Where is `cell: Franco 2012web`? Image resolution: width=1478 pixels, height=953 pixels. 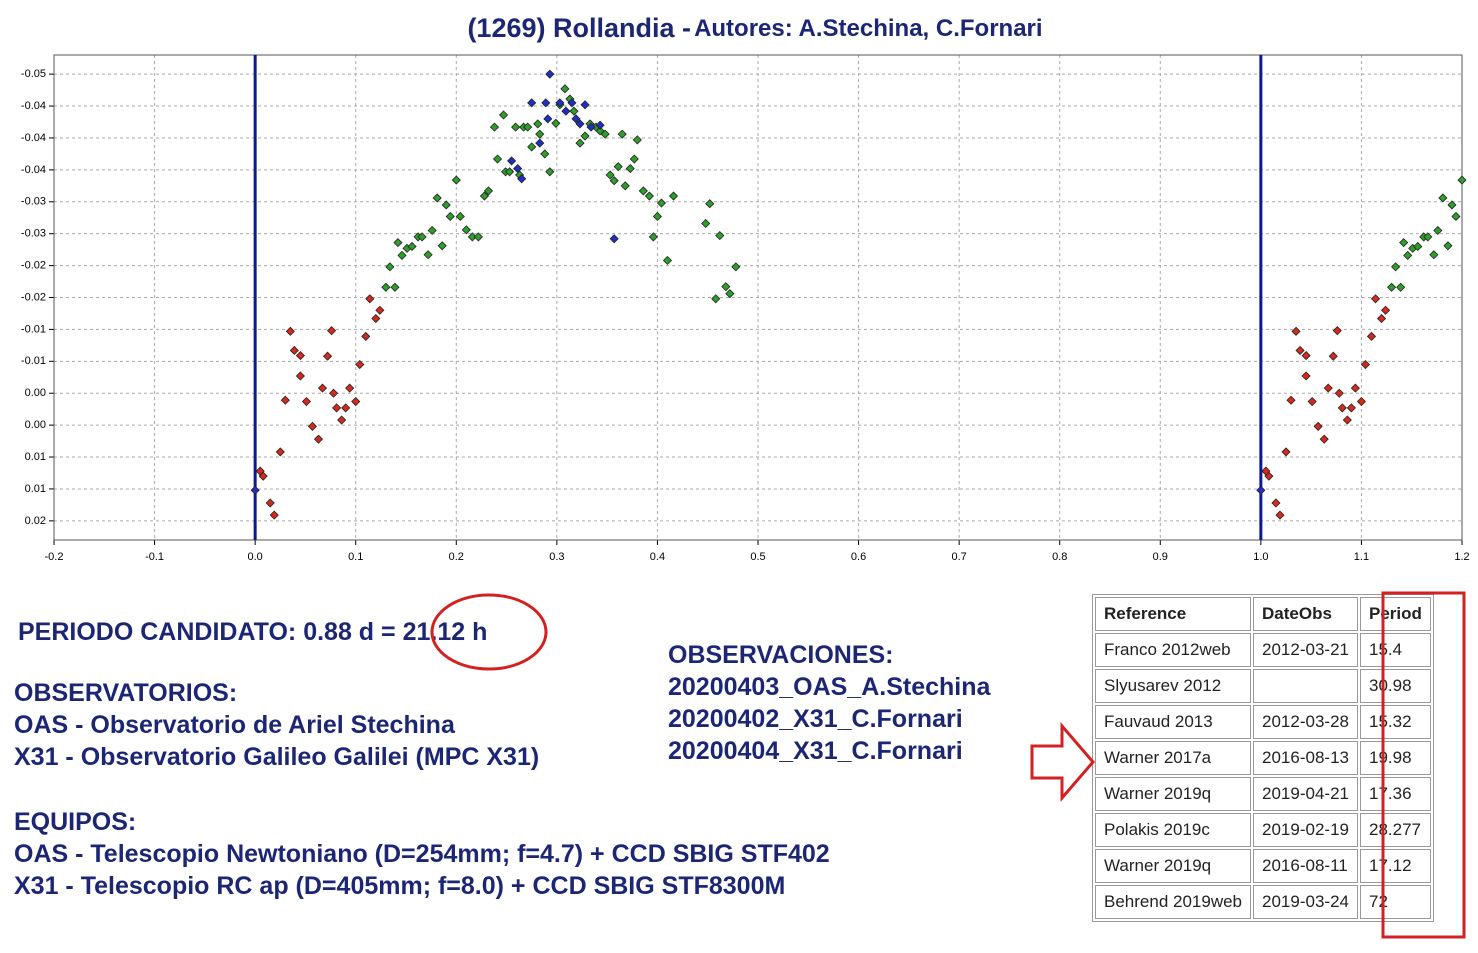 cell: Franco 2012web is located at coordinates (1173, 650).